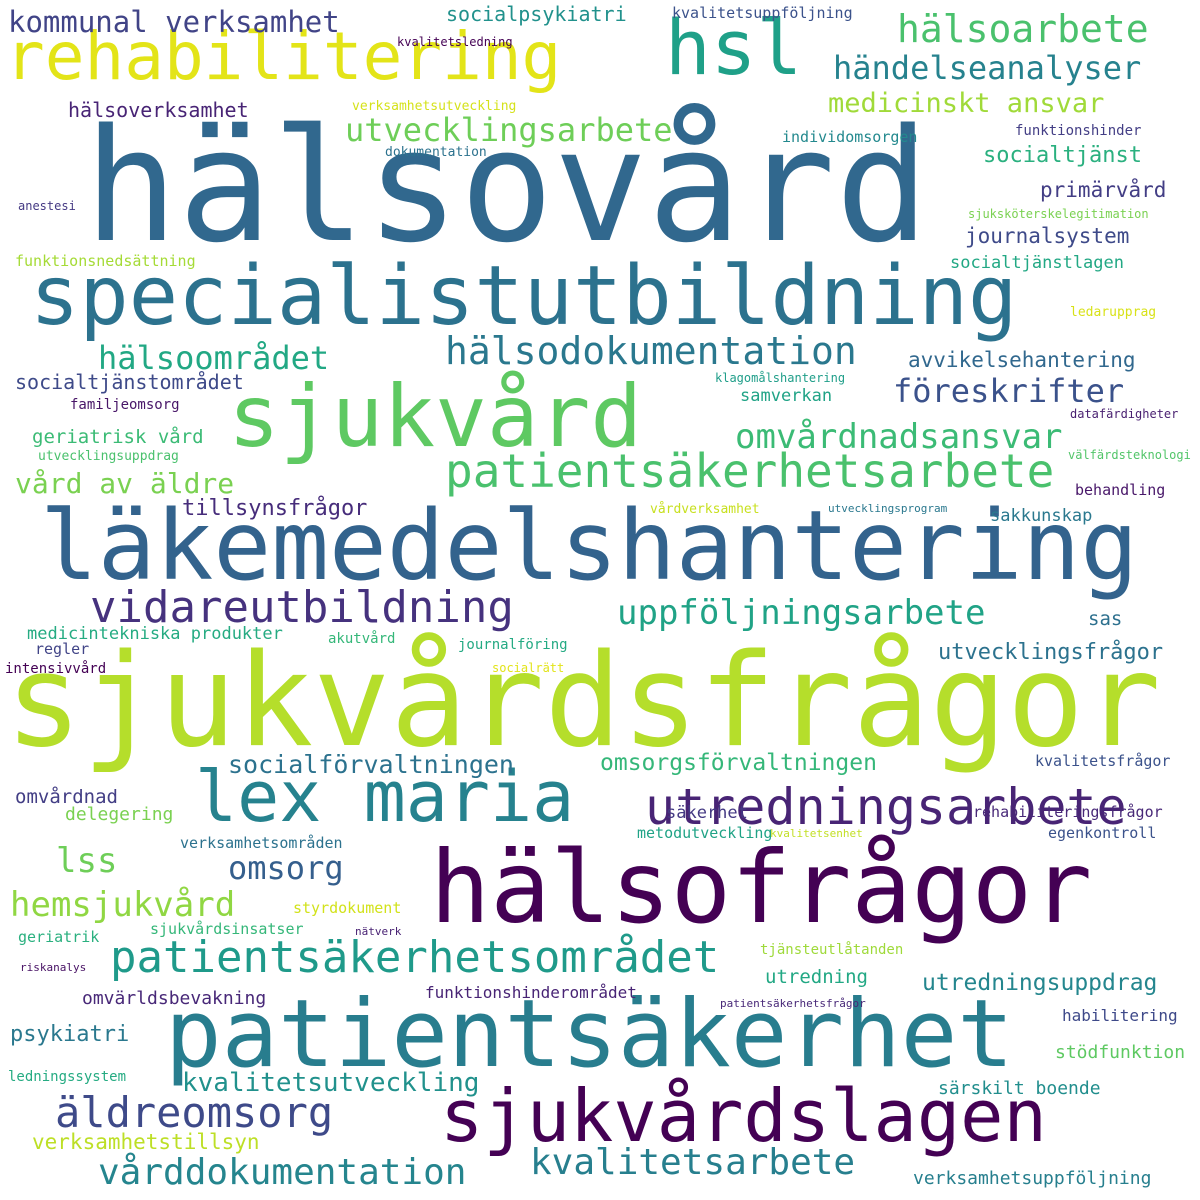 This screenshot has height=1200, width=1200. Describe the element at coordinates (108, 456) in the screenshot. I see `cloud-word: utvecklingsuppdrag` at that location.